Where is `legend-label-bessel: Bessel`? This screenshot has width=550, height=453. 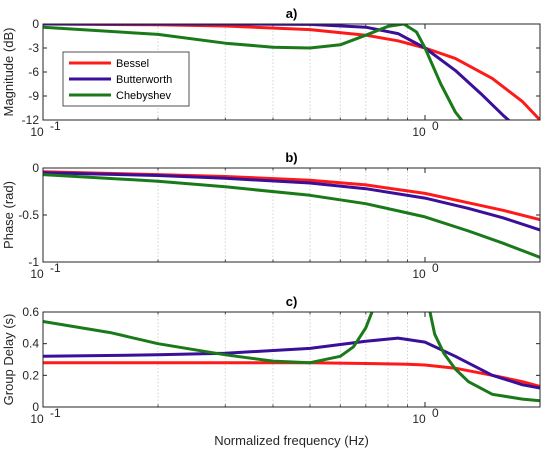 legend-label-bessel: Bessel is located at coordinates (132, 64).